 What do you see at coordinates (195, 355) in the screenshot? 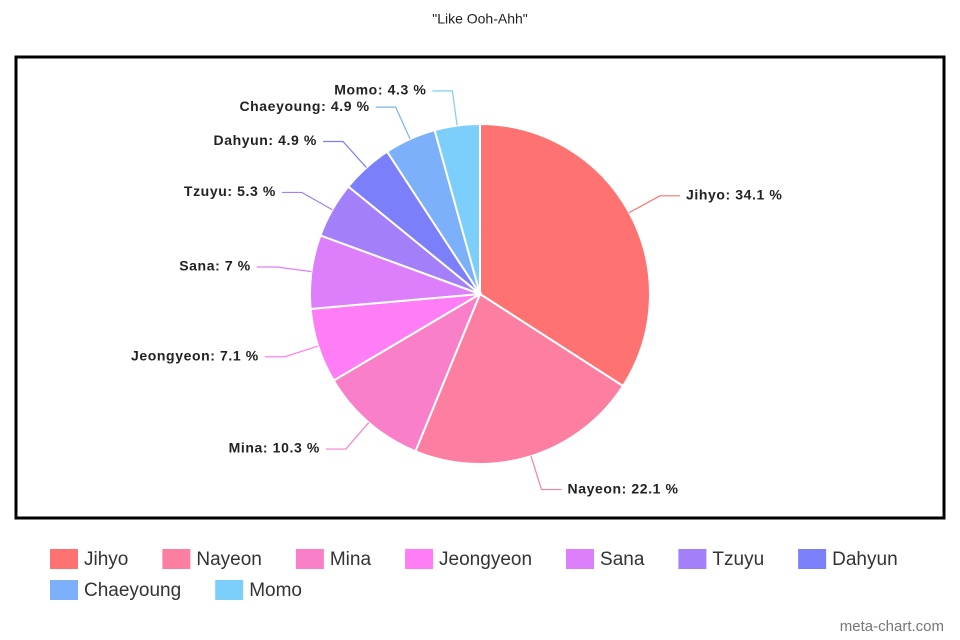
I see `data-label: Jeongyeon: 7.1 %` at bounding box center [195, 355].